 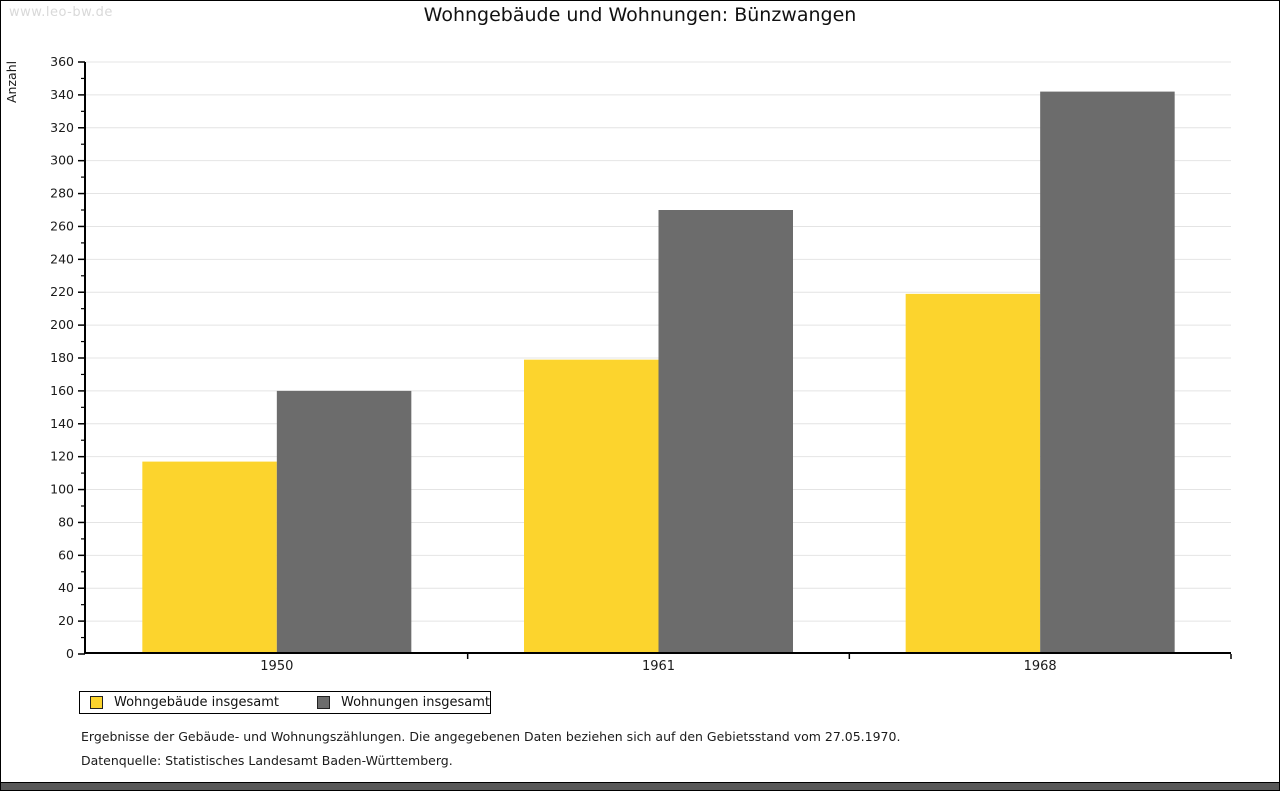 What do you see at coordinates (276, 666) in the screenshot?
I see `x-tick-label: 1950` at bounding box center [276, 666].